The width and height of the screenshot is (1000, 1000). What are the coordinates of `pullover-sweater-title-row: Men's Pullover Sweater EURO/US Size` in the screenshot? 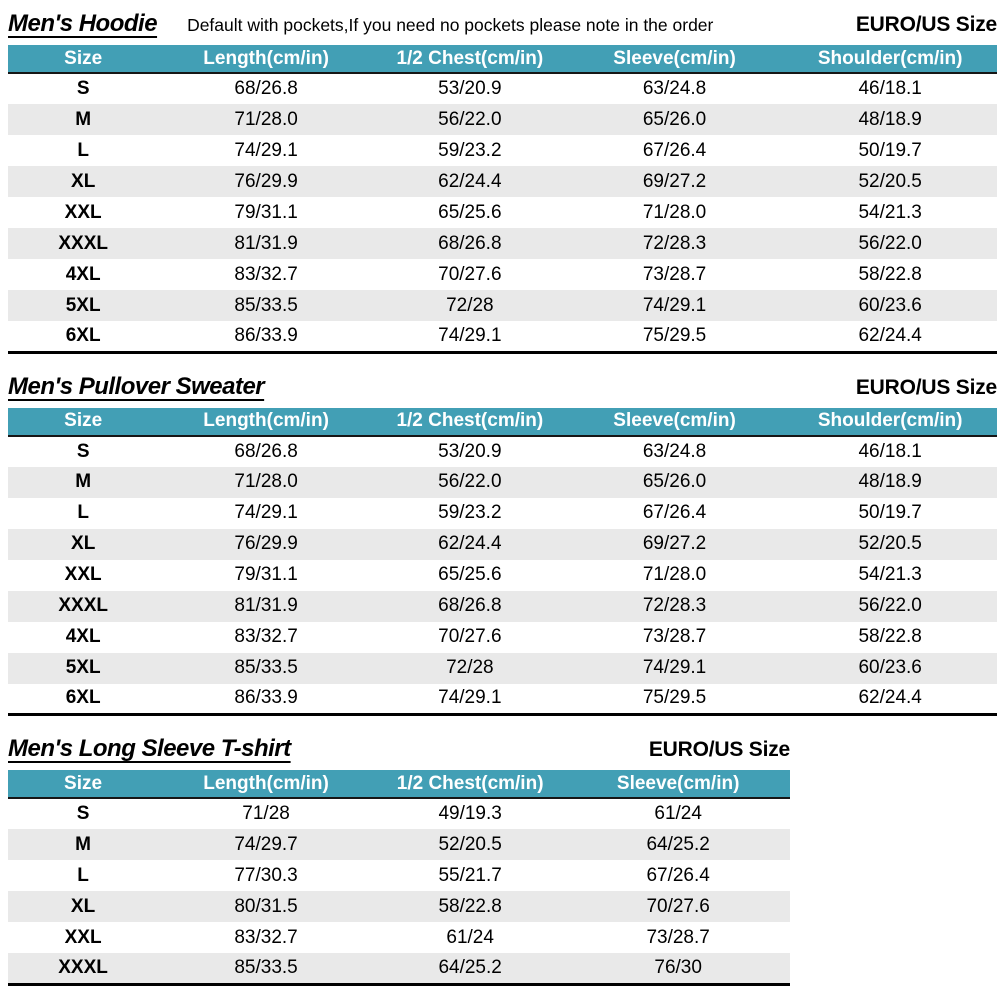 It's located at (502, 387).